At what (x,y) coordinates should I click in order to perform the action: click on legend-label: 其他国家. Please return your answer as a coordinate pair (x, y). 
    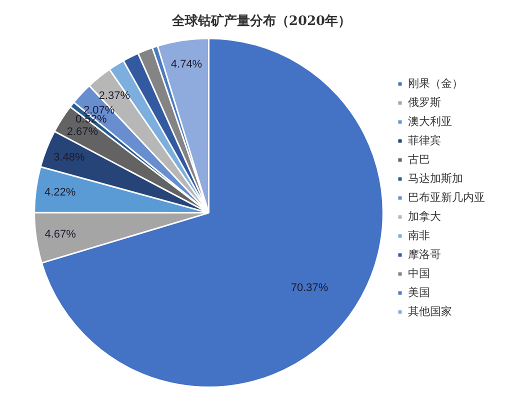
    Looking at the image, I should click on (430, 311).